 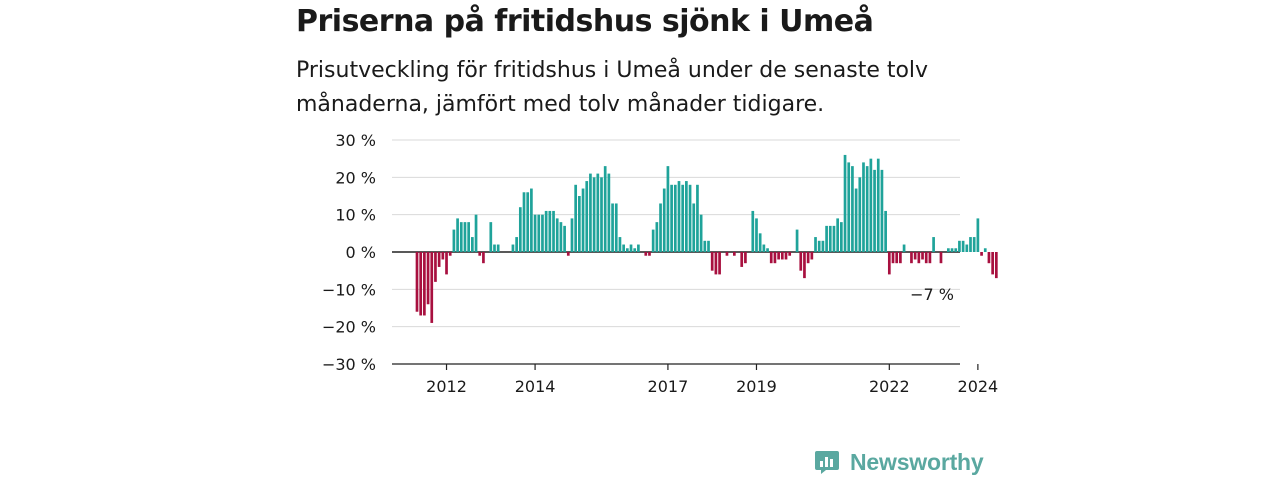 What do you see at coordinates (535, 386) in the screenshot?
I see `x-tick-label: 2014` at bounding box center [535, 386].